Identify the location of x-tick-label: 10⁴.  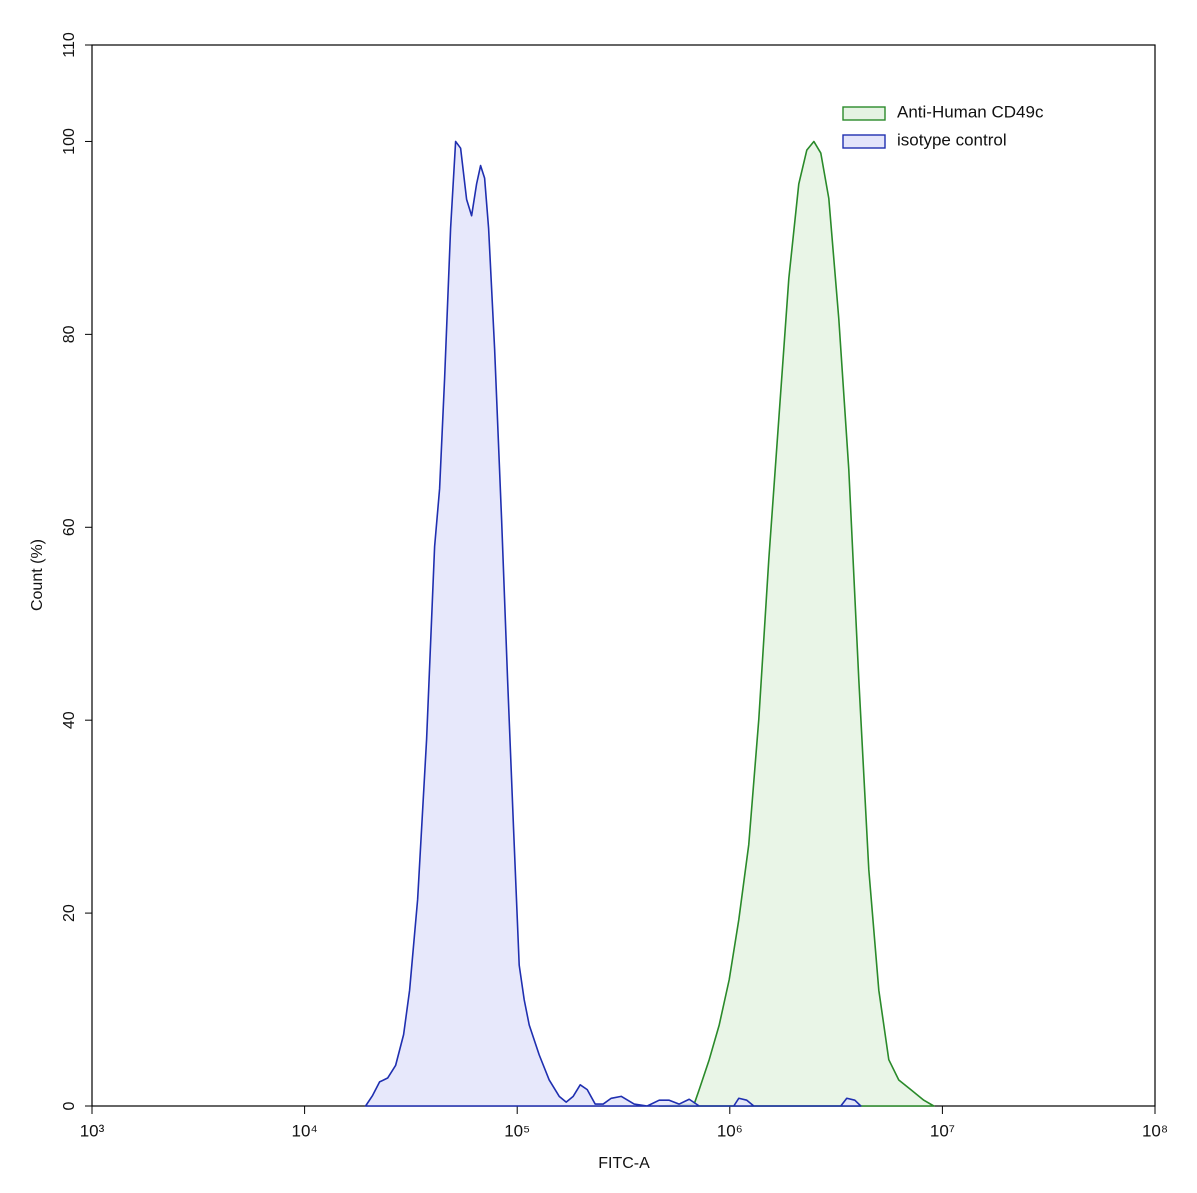
(304, 1130).